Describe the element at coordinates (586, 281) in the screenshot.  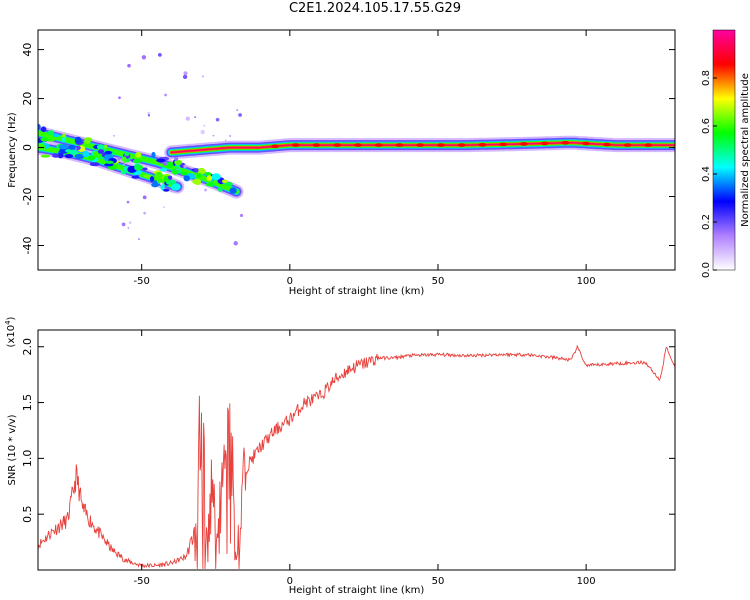
I see `x-tick-label: 100` at that location.